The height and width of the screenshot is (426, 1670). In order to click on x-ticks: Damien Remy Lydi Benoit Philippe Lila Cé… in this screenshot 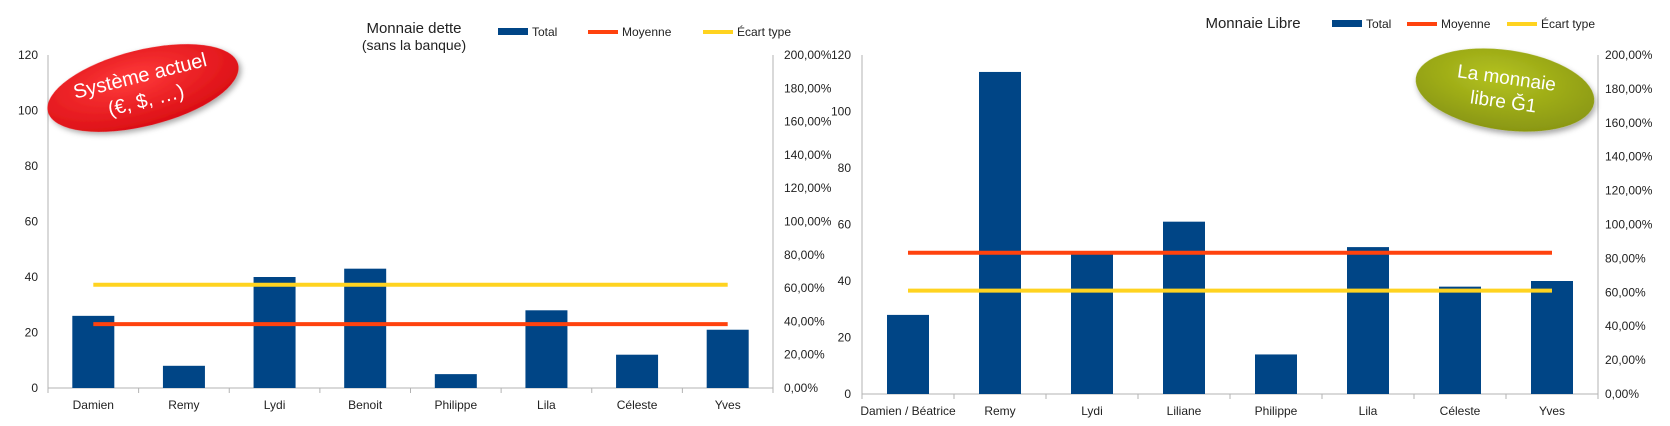, I will do `click(407, 405)`.